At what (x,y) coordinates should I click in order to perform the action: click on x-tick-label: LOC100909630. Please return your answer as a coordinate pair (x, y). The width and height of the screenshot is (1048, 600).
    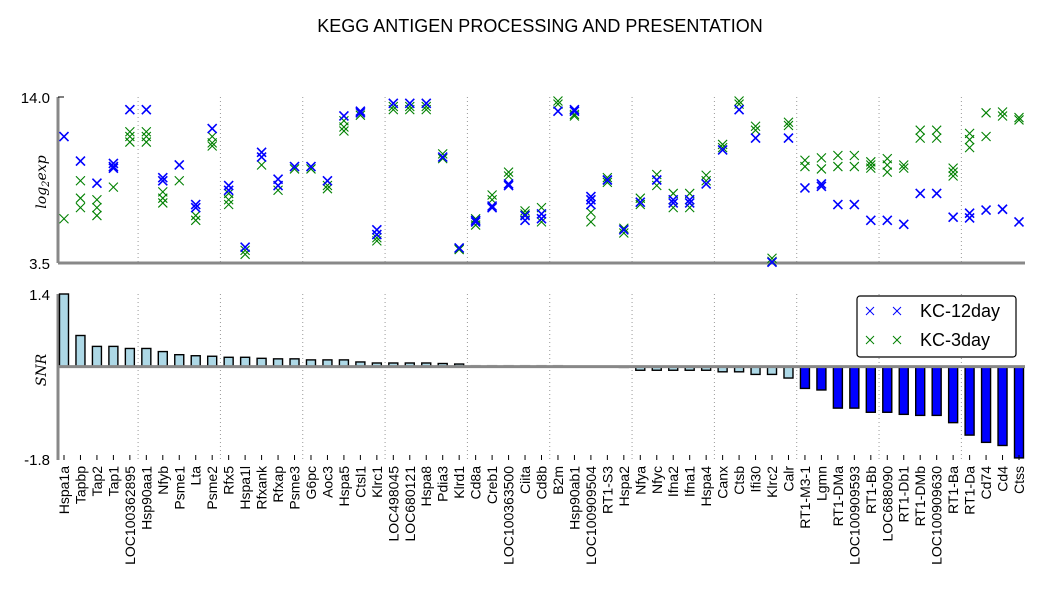
    Looking at the image, I should click on (937, 515).